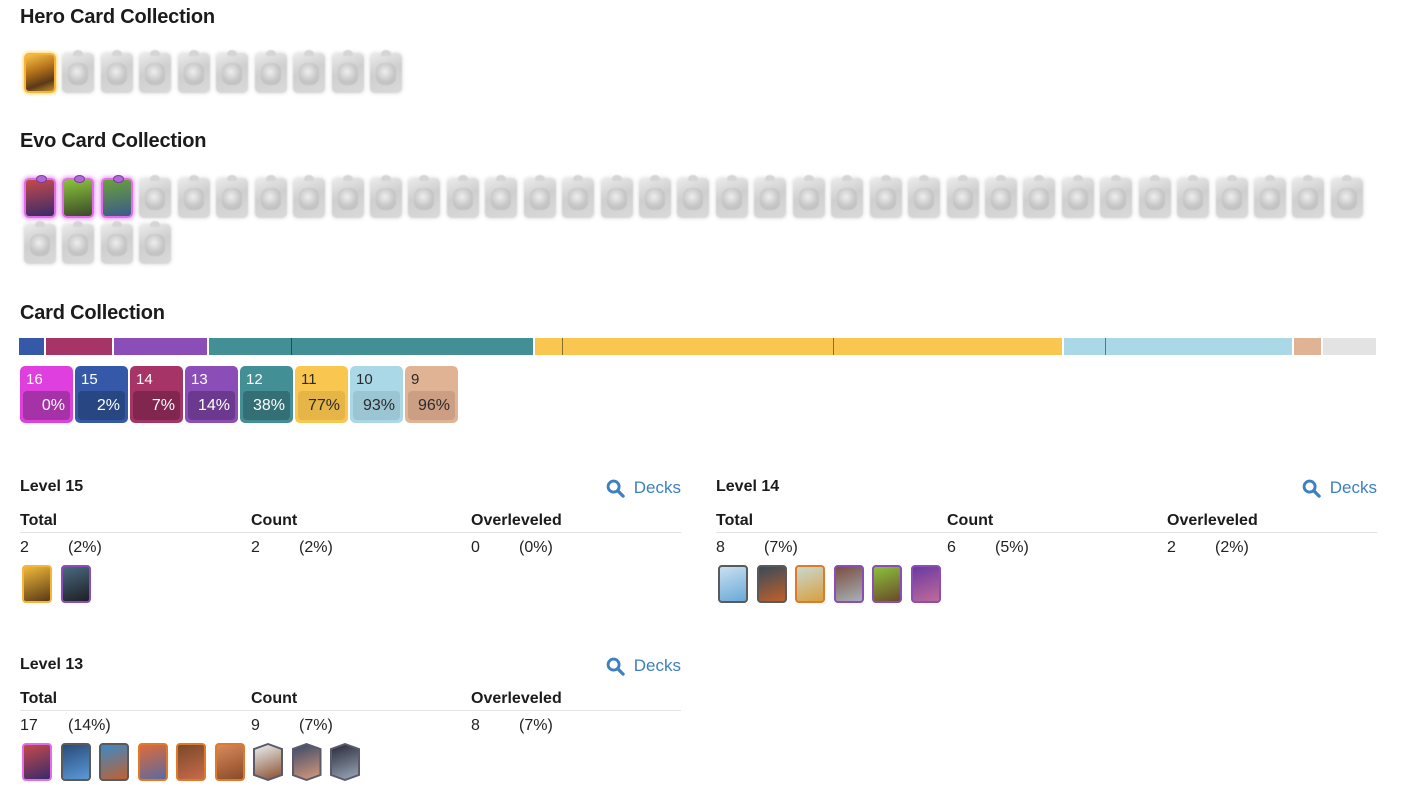 The height and width of the screenshot is (807, 1401). Describe the element at coordinates (229, 762) in the screenshot. I see `giant-card` at that location.